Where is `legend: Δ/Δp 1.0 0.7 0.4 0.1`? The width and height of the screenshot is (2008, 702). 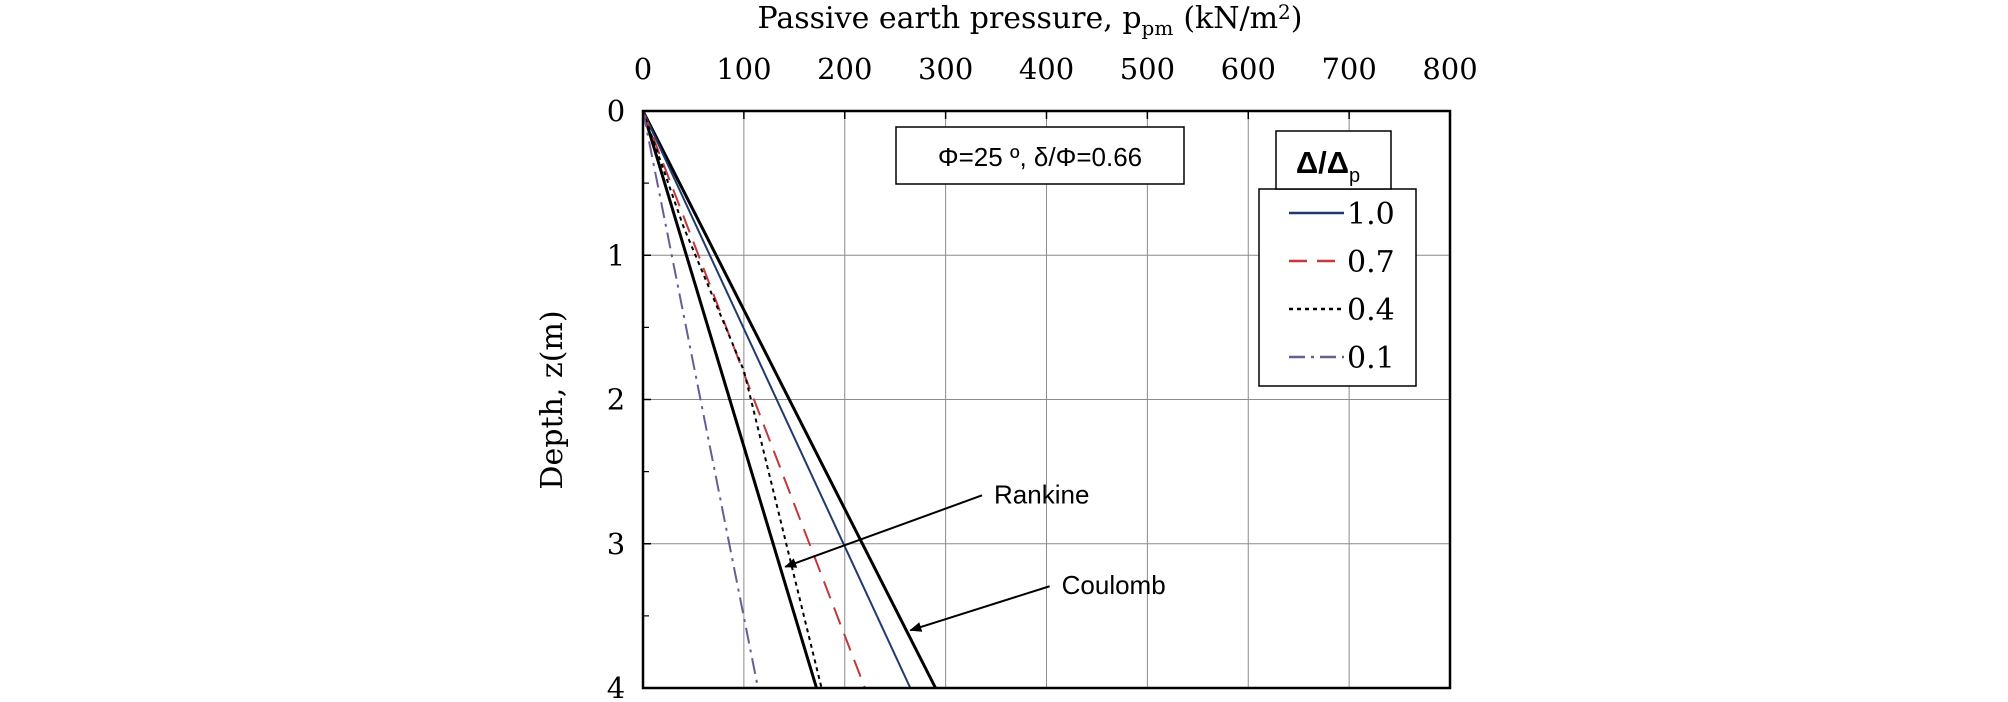 legend: Δ/Δp 1.0 0.7 0.4 0.1 is located at coordinates (1337, 258).